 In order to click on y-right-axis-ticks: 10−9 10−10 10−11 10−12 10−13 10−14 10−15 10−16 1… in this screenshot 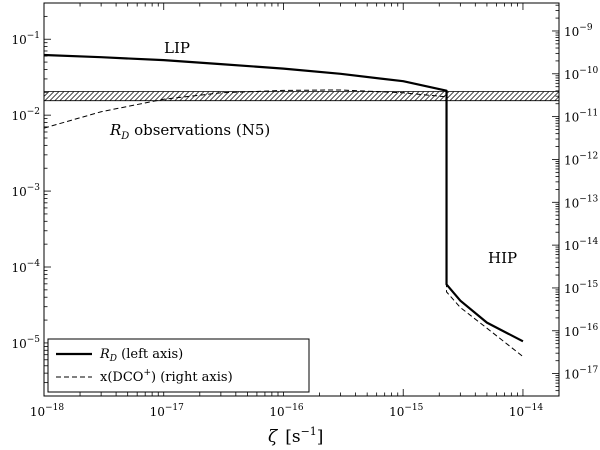, I will do `click(575, 200)`.